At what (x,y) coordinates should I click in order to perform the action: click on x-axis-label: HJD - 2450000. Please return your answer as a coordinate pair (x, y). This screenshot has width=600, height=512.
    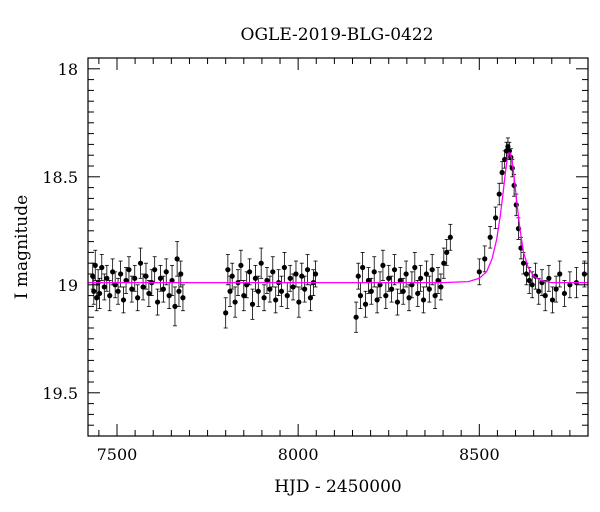
    Looking at the image, I should click on (338, 487).